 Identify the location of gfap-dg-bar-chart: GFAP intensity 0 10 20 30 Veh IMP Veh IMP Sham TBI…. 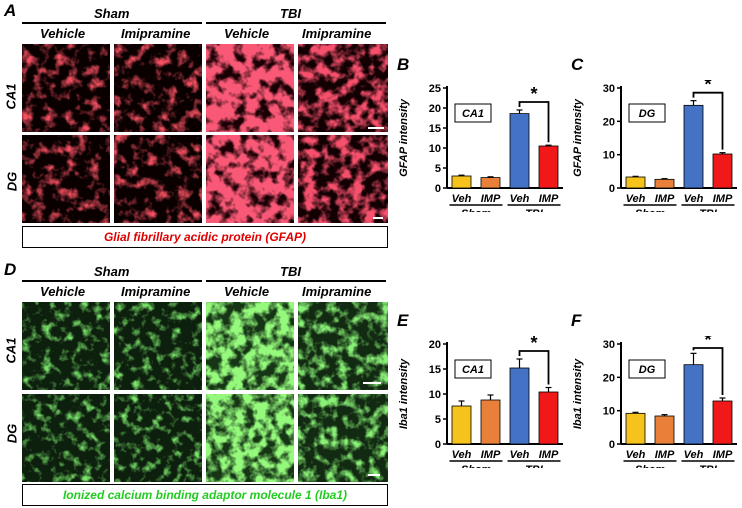
(654, 146).